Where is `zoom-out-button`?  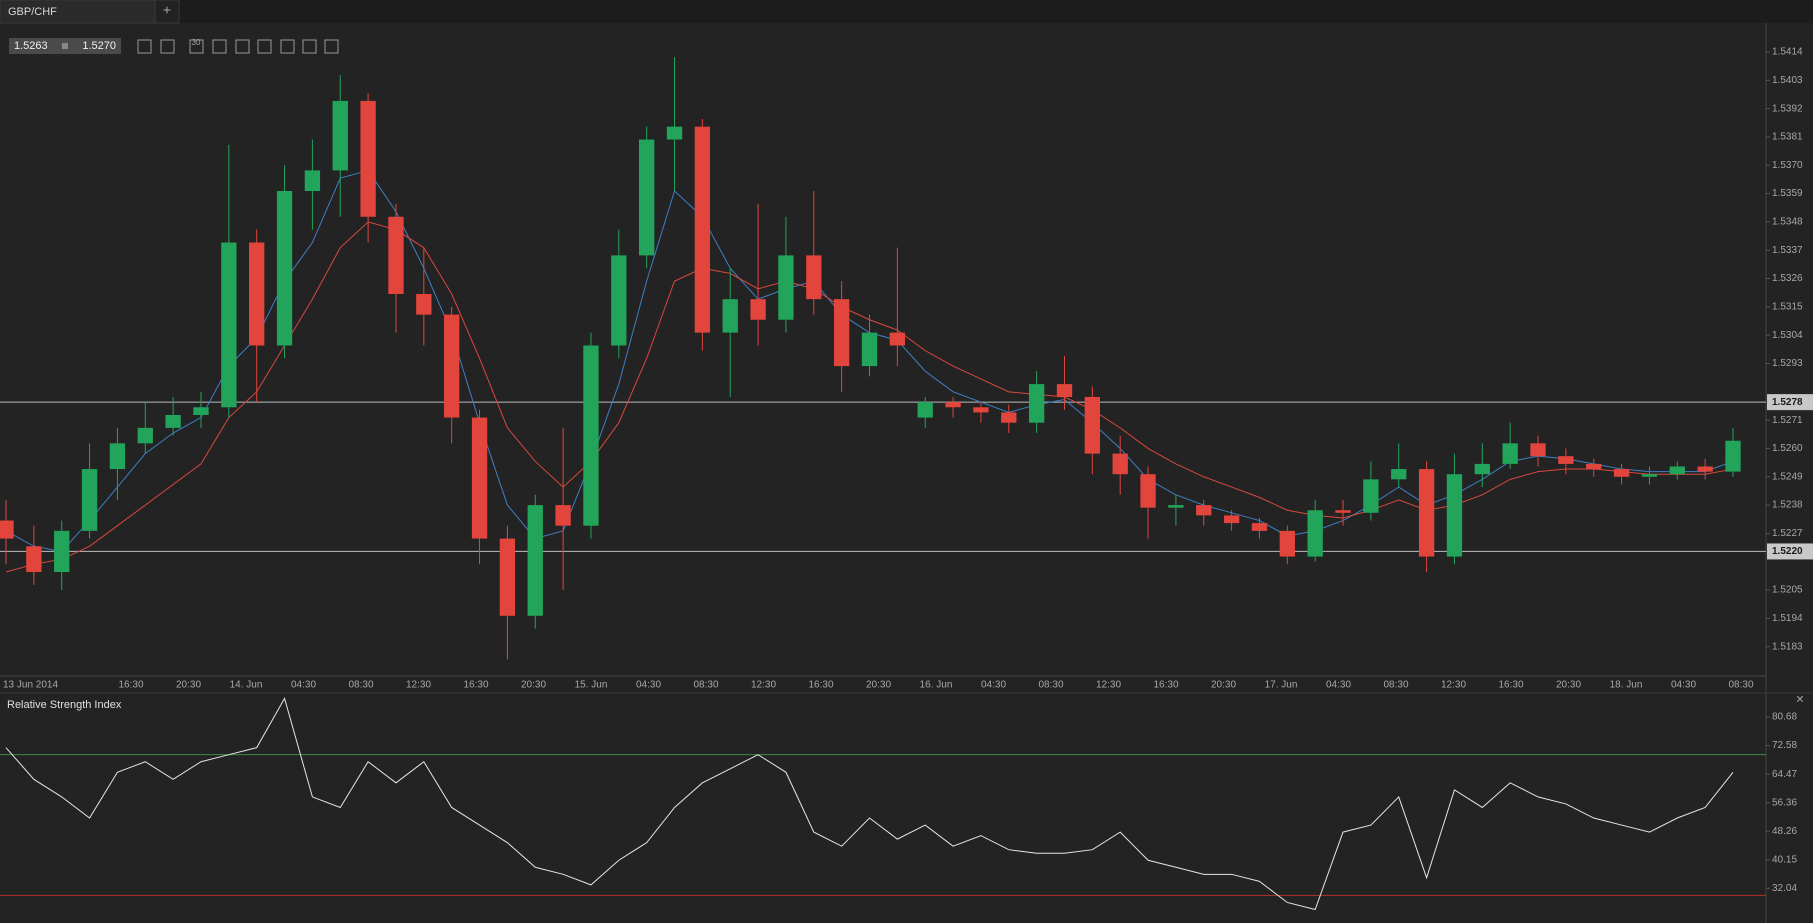
zoom-out-button is located at coordinates (167, 46).